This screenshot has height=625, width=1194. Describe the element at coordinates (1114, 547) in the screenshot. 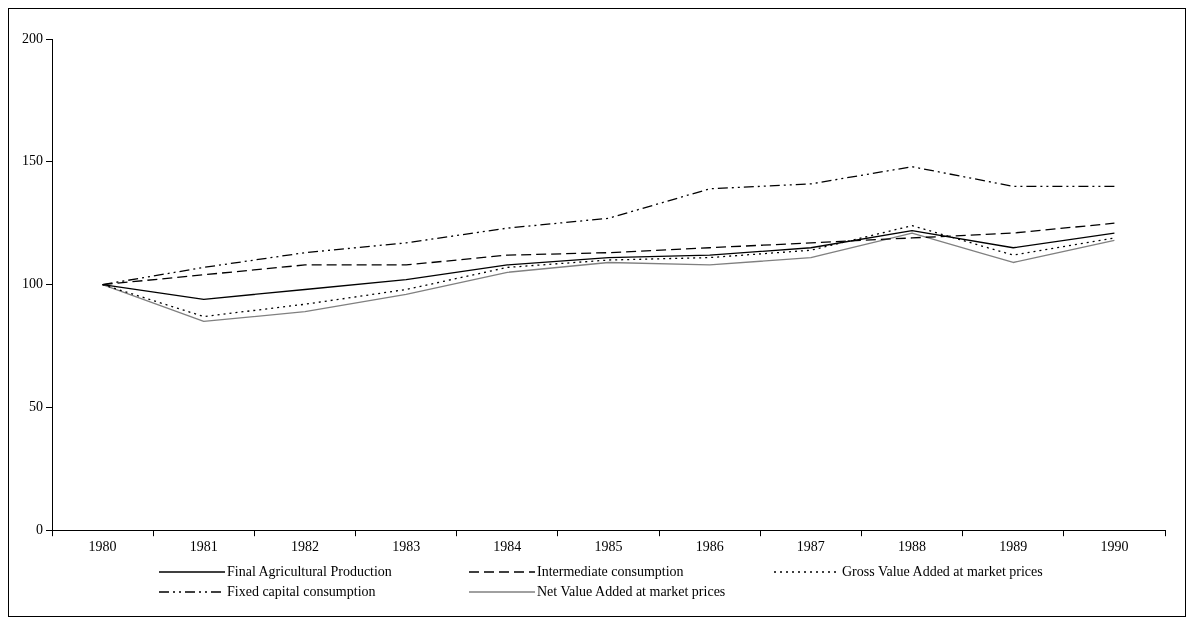

I see `x-tick-label: 1990` at that location.